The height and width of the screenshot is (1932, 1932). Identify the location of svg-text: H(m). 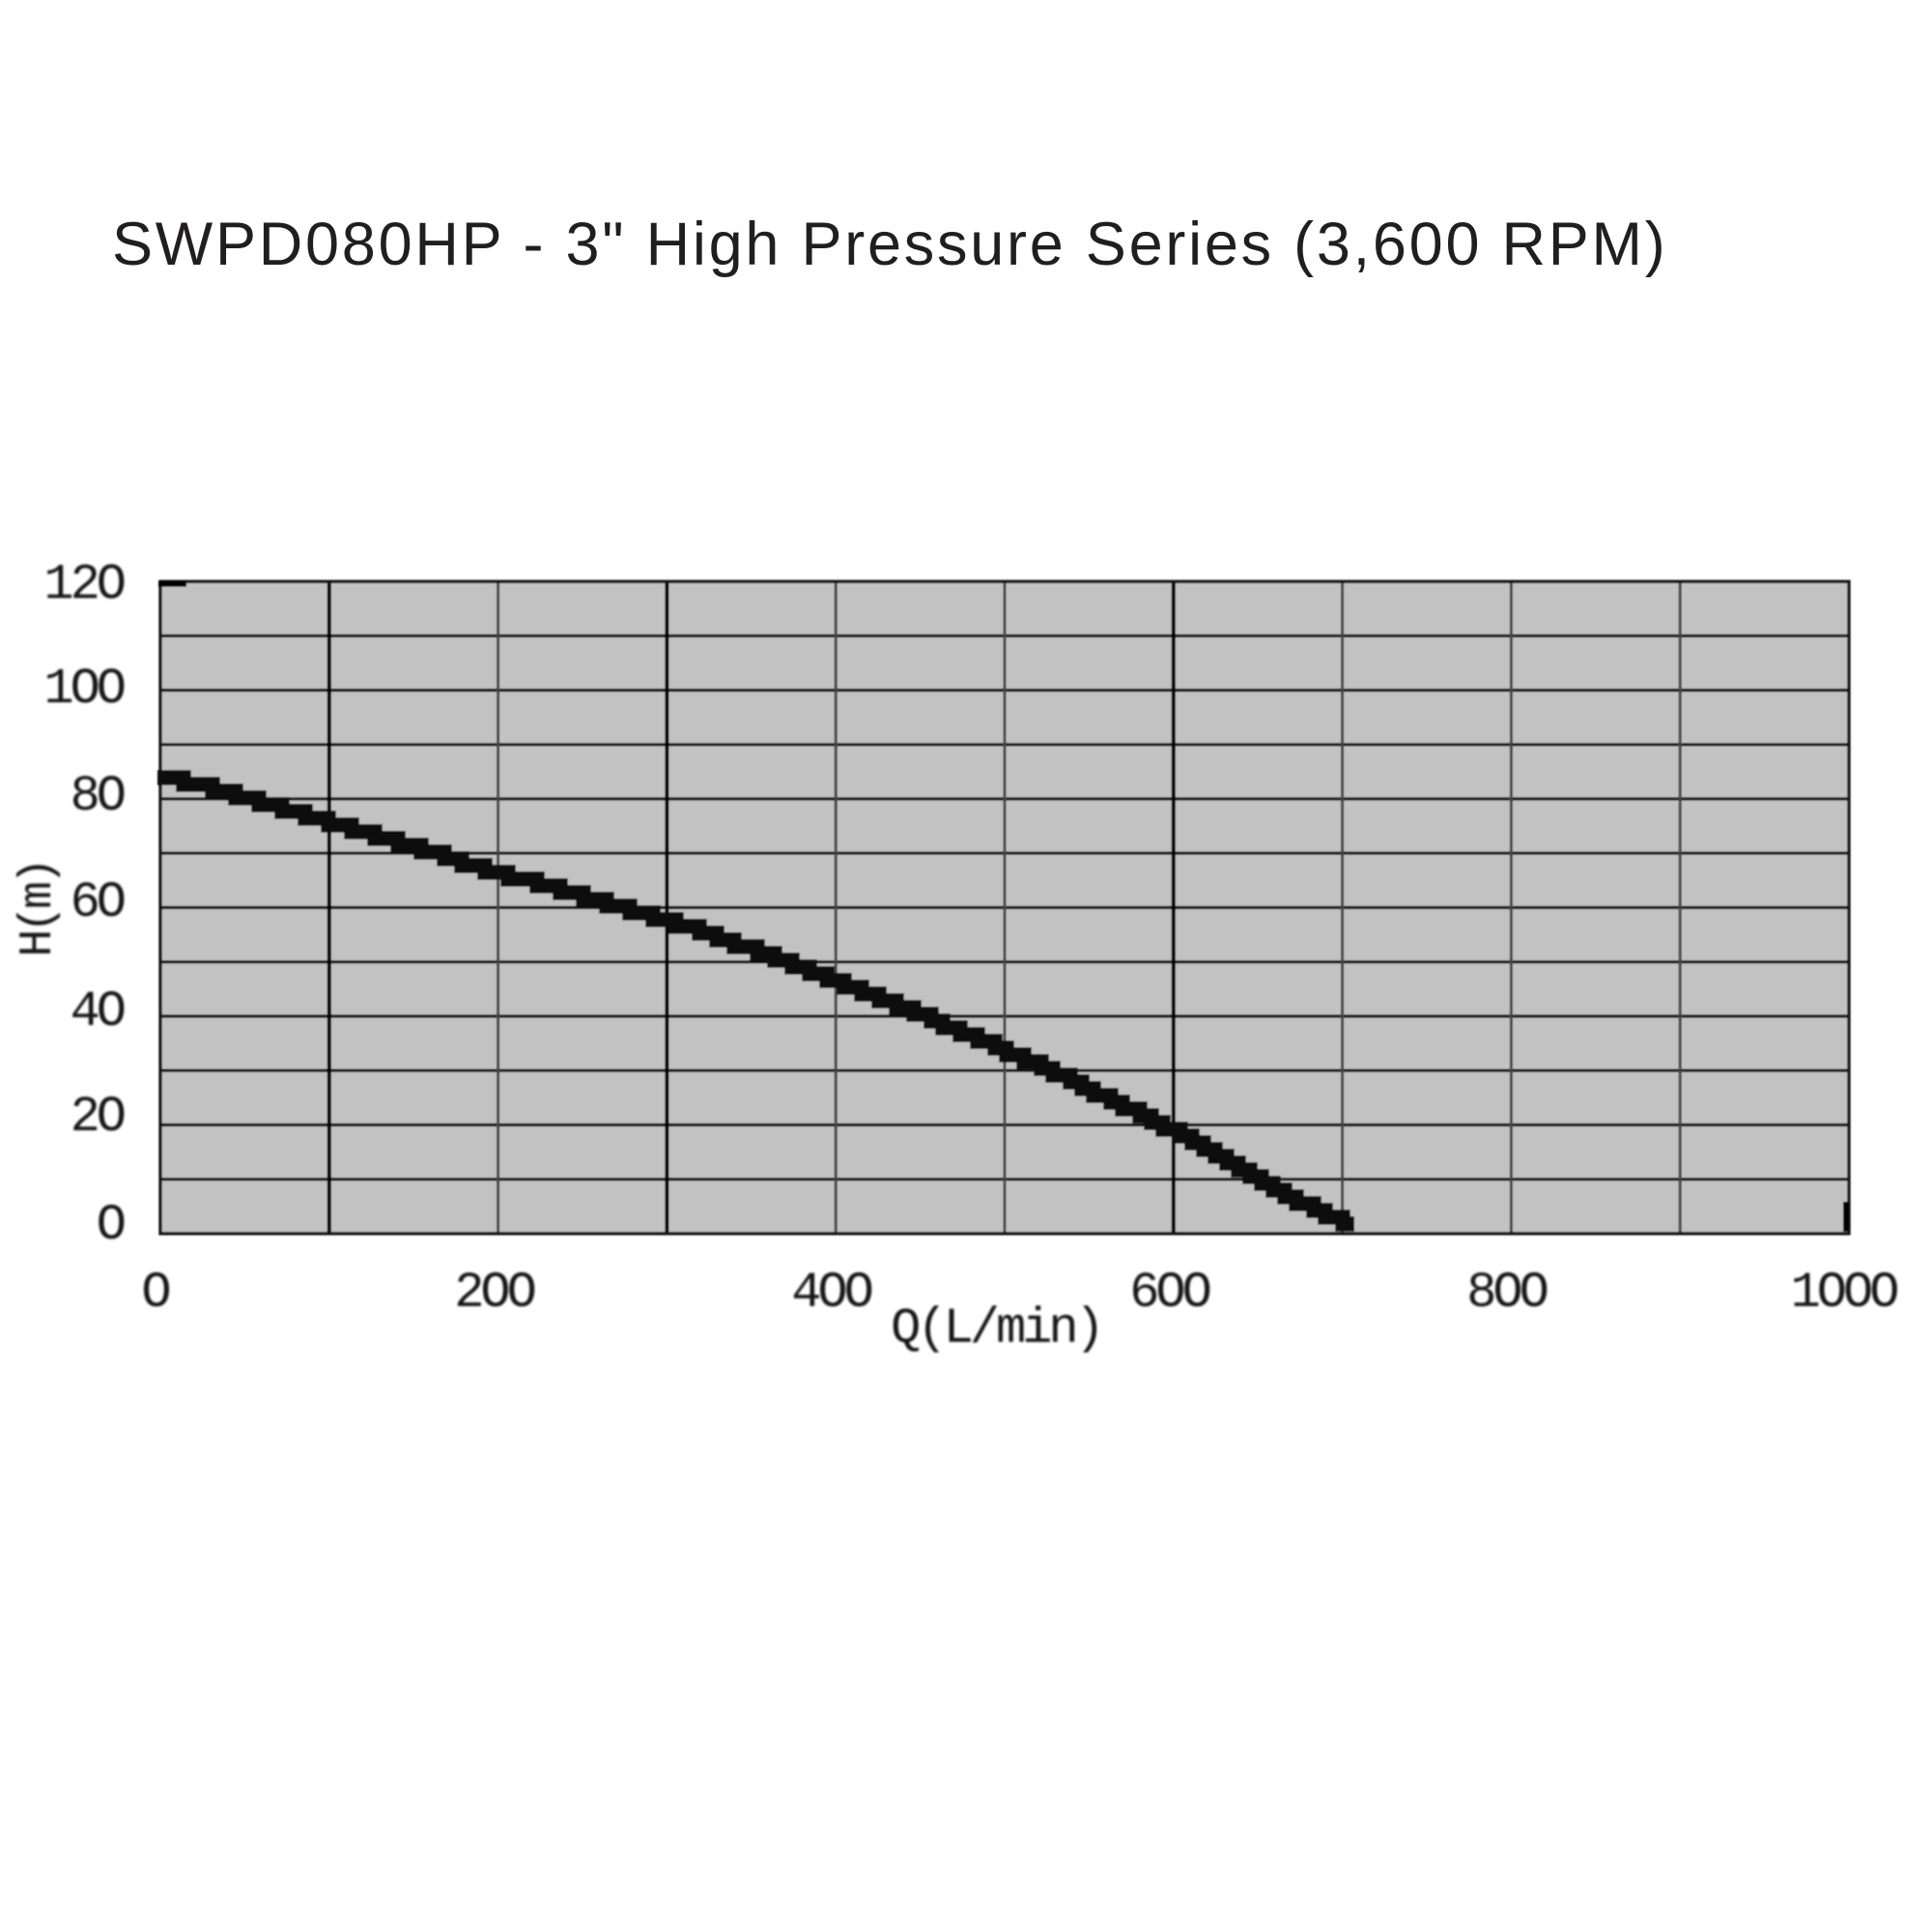
(39, 908).